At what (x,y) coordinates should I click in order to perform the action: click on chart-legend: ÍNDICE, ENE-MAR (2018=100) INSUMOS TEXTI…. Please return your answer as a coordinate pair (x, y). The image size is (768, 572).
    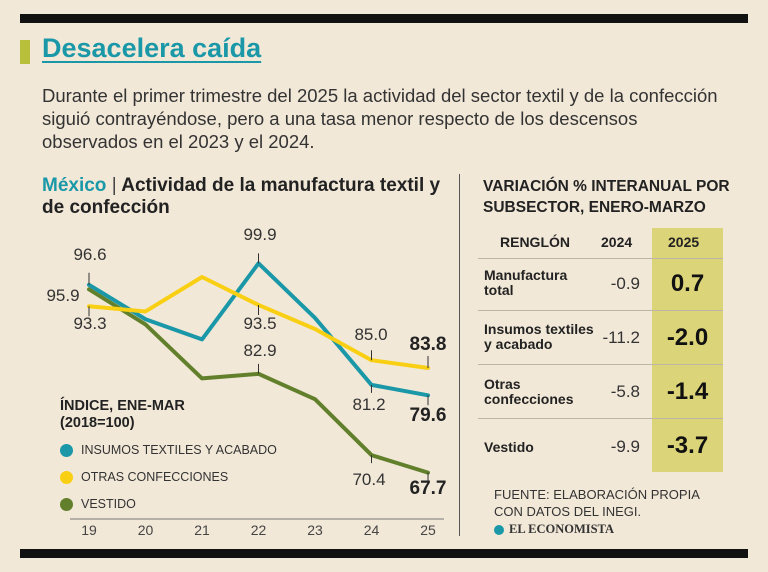
    Looking at the image, I should click on (168, 455).